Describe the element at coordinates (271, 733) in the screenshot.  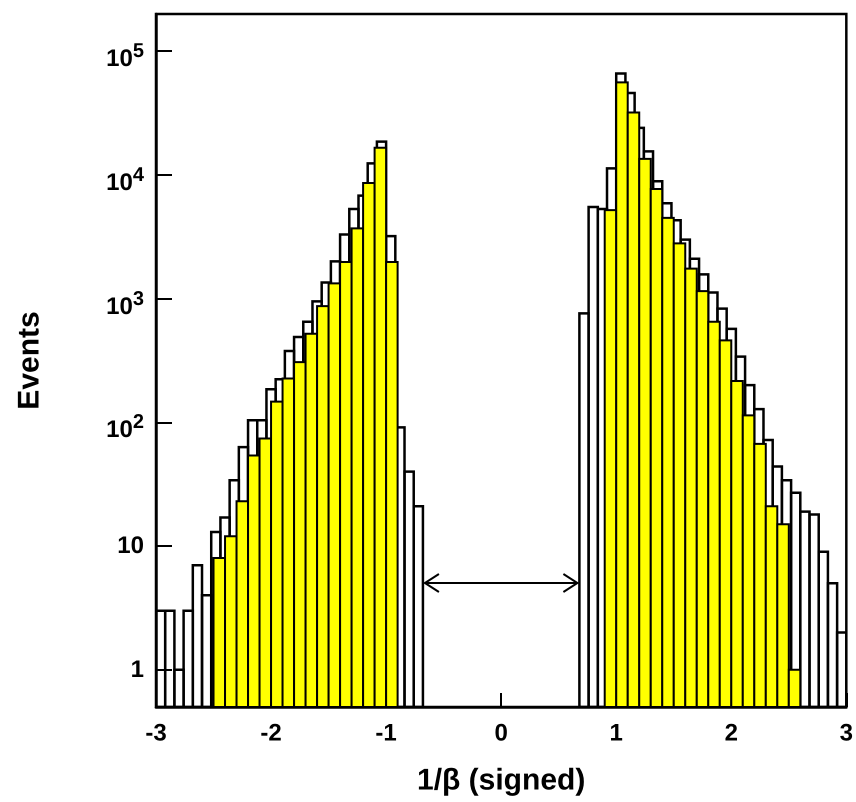
I see `x-tick-label: -2` at that location.